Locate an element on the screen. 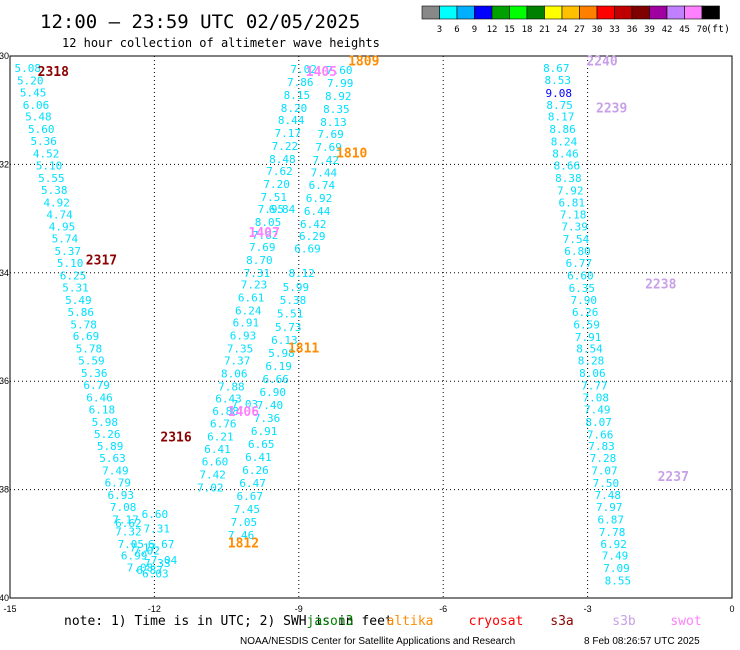 The image size is (740, 650). wave-height-label: 5.78 is located at coordinates (89, 349).